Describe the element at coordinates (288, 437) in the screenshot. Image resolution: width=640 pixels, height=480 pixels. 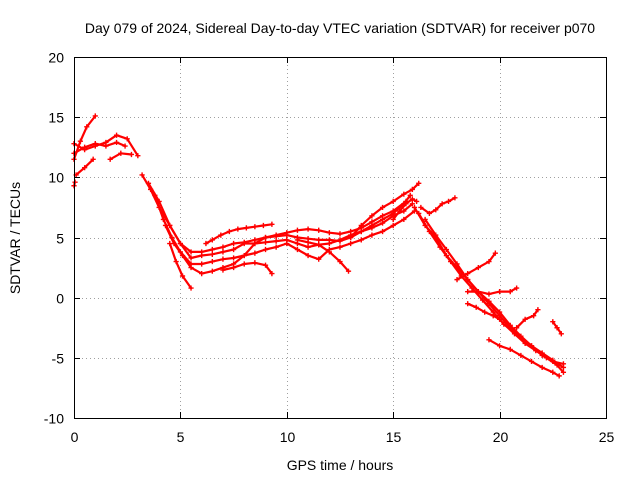
I see `x-tick-label: 10` at that location.